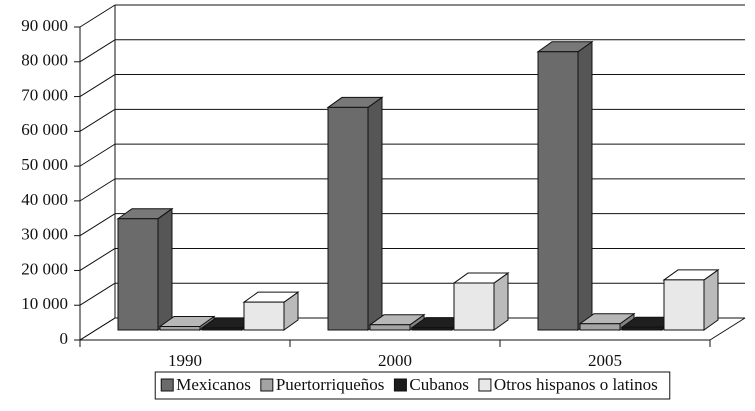  Describe the element at coordinates (605, 360) in the screenshot. I see `x-tick-label: 2005` at that location.